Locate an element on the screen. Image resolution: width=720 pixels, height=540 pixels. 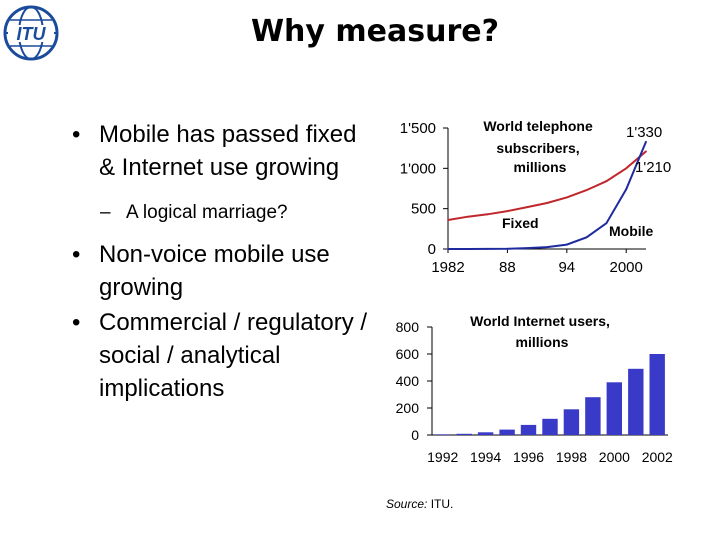
y-tick-label: 600 is located at coordinates (408, 354).